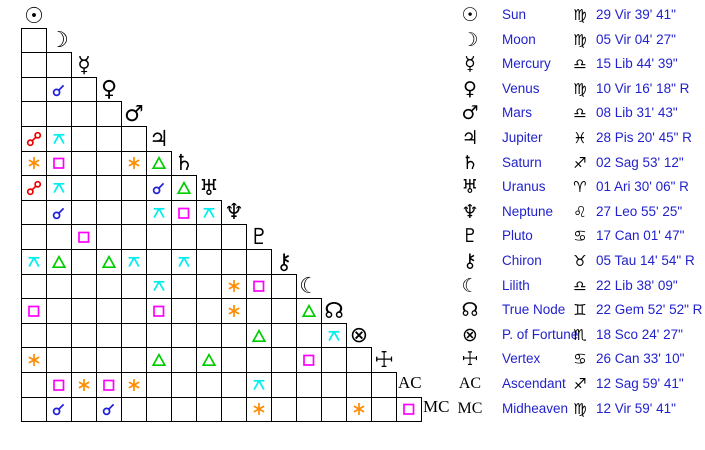 The image size is (705, 450). I want to click on aspect-cell-uranus-saturn, so click(184, 188).